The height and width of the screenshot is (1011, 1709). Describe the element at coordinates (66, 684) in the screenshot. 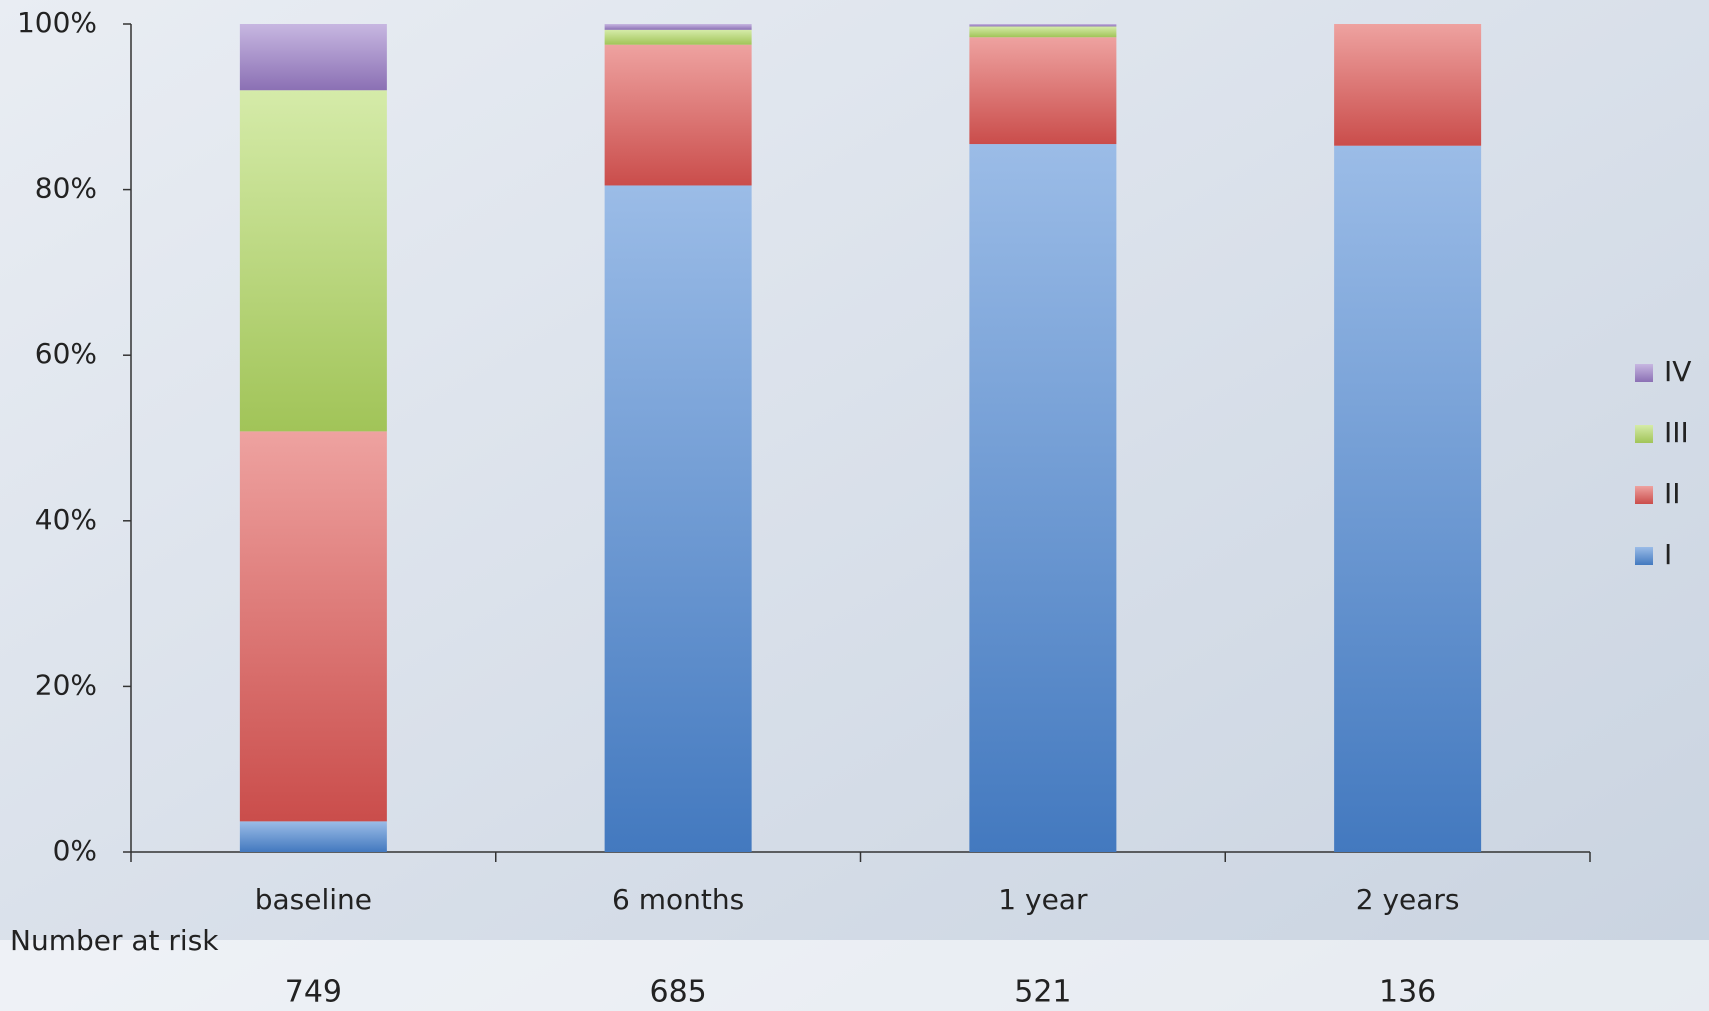

I see `y-tick-label: 20%` at that location.